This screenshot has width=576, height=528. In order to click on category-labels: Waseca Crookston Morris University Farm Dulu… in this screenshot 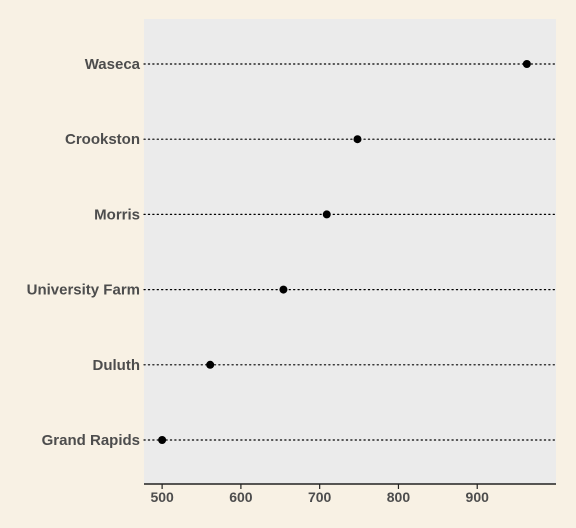, I will do `click(84, 252)`.